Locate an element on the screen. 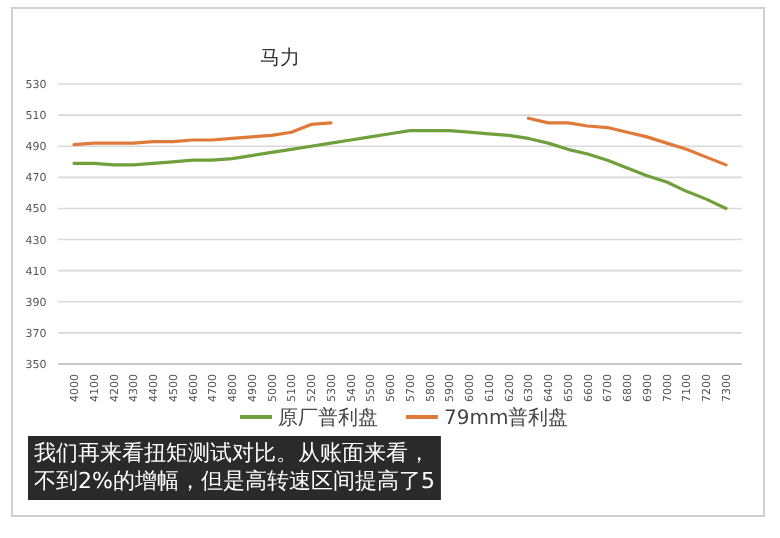 This screenshot has height=538, width=780. chart-title: 马力 is located at coordinates (280, 58).